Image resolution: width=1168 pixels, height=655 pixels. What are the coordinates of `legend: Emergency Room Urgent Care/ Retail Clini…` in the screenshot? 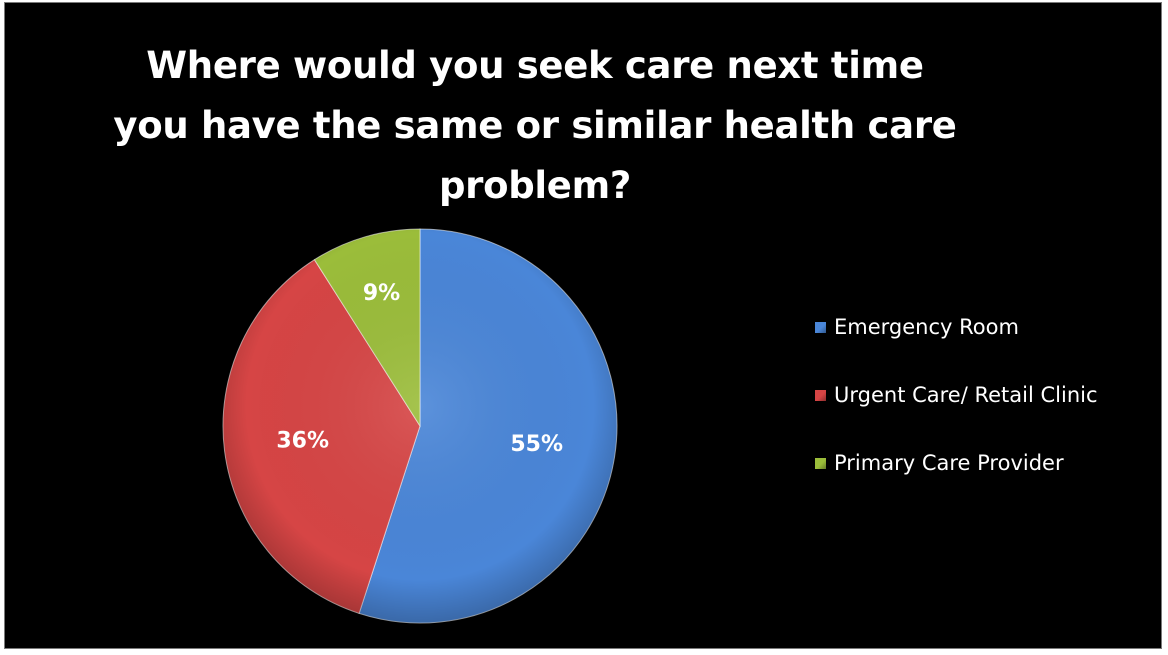 It's located at (985, 395).